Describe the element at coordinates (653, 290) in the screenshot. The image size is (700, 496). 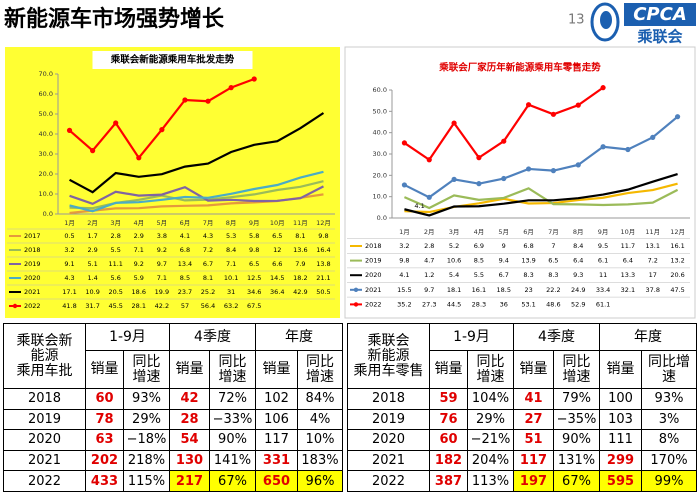
I see `table-value: 37.8` at that location.